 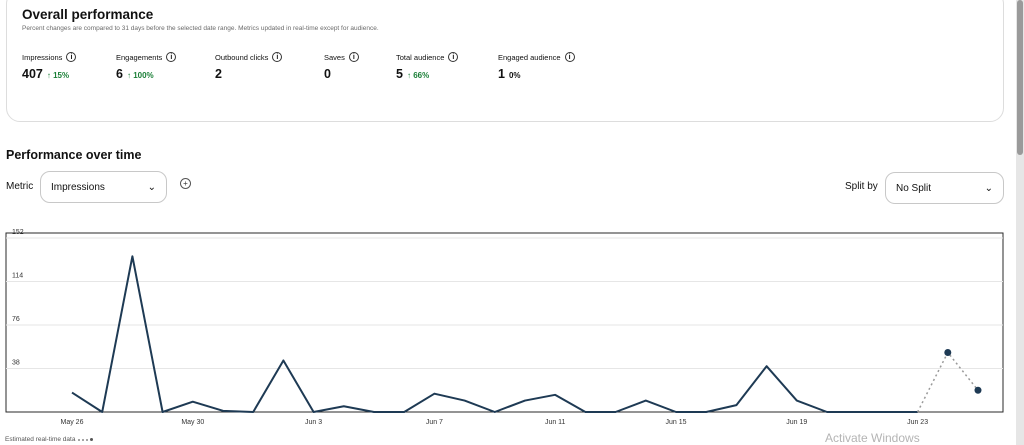 I want to click on metric-select: Impressions ⌄, so click(x=103, y=187).